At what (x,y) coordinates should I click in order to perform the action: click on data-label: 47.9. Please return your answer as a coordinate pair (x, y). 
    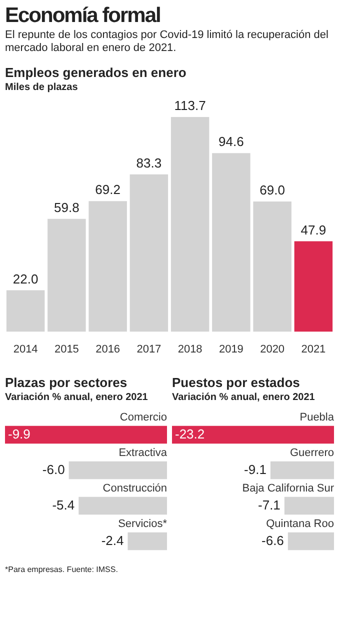
    Looking at the image, I should click on (313, 230).